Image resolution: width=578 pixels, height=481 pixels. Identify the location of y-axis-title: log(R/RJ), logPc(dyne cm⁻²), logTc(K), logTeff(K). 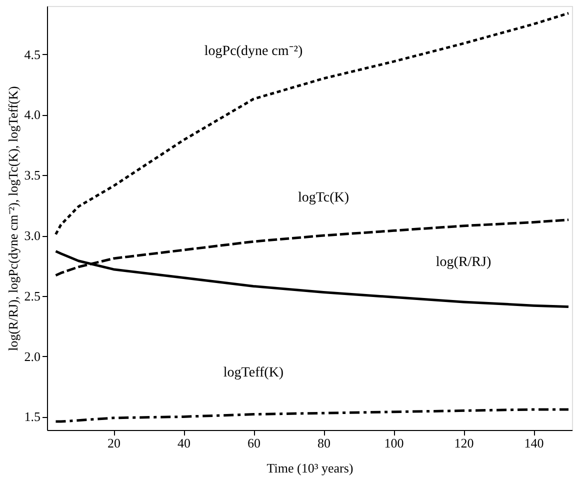
(12, 218).